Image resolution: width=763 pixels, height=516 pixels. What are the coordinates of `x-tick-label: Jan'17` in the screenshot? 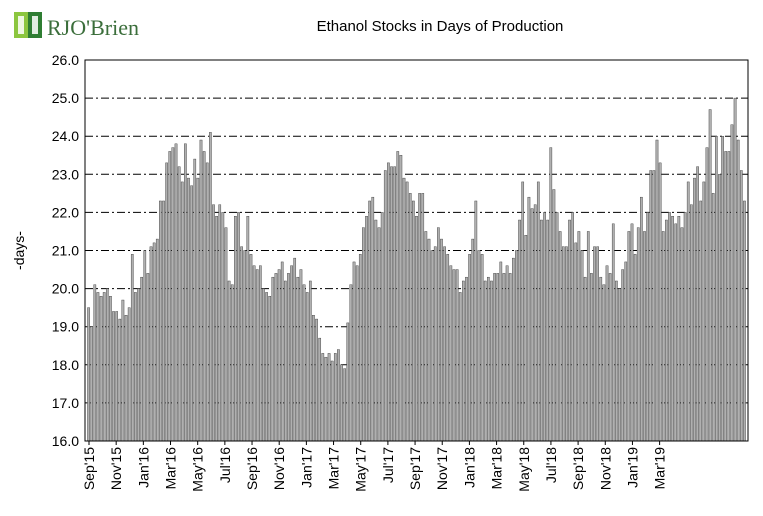 It's located at (306, 467).